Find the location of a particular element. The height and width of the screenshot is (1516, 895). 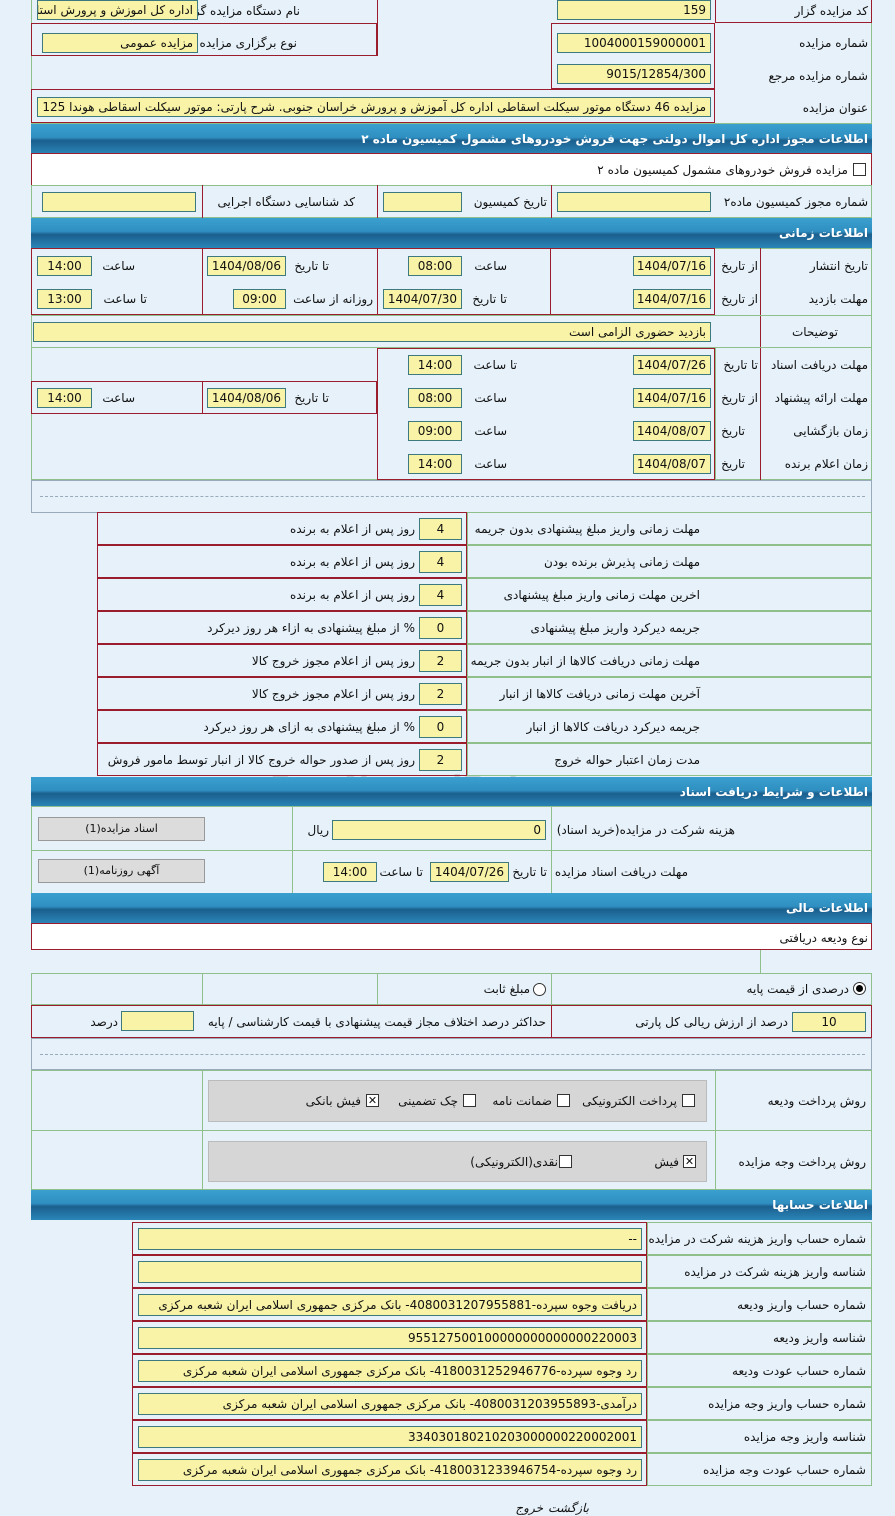

deposit-percent-field: 10 is located at coordinates (829, 1022).